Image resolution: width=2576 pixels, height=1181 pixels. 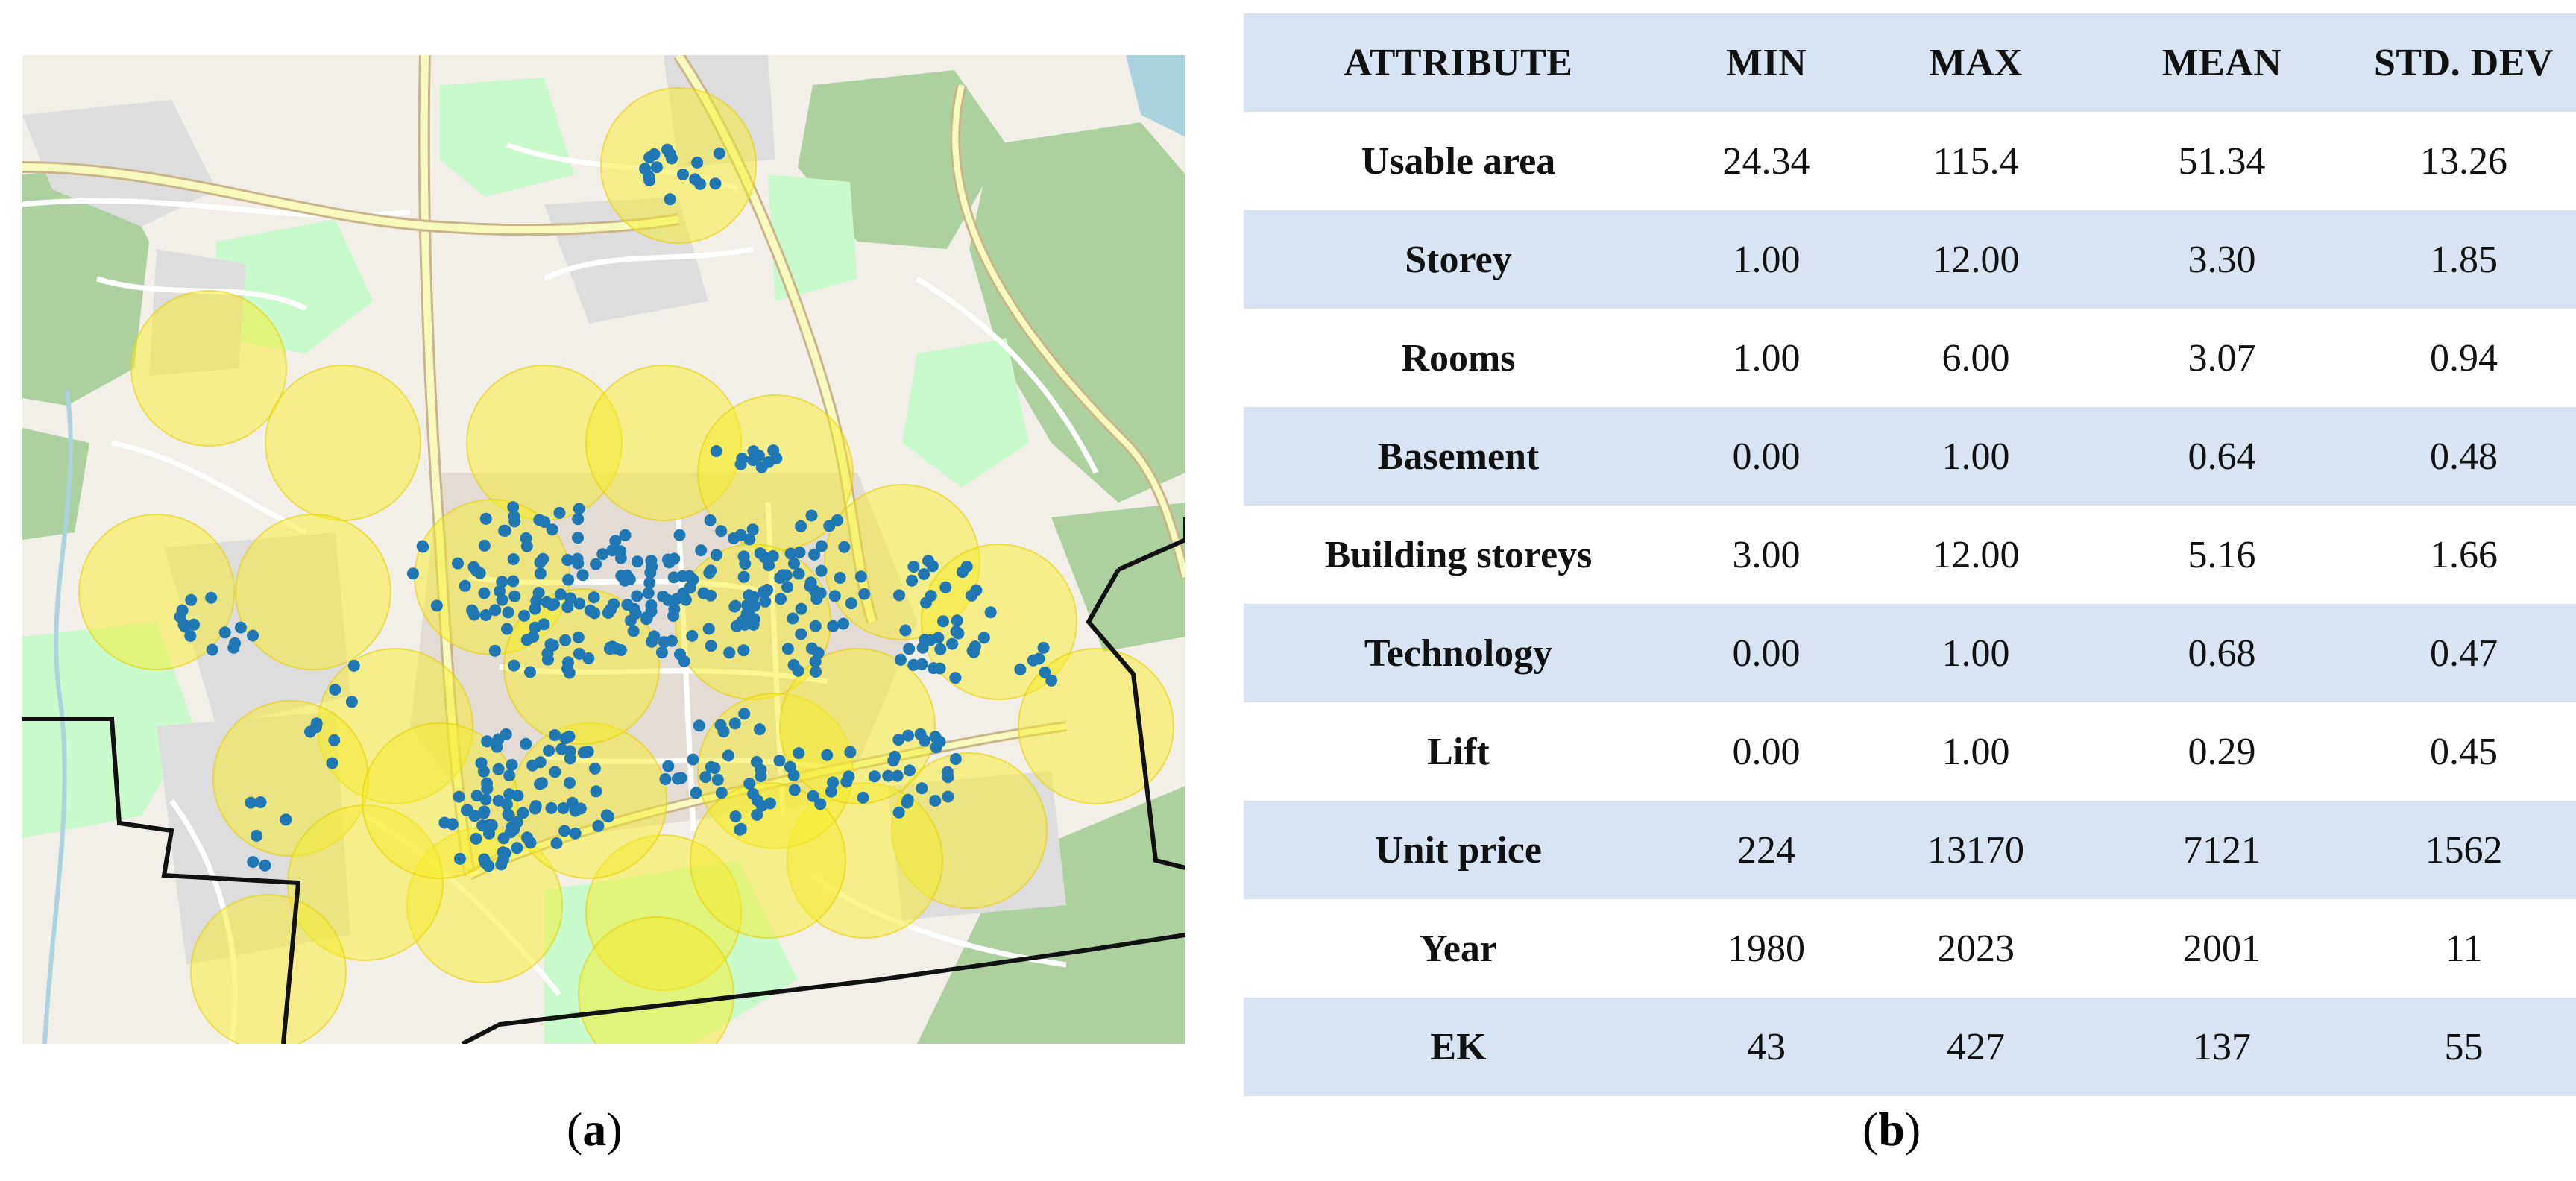 What do you see at coordinates (1458, 259) in the screenshot?
I see `attribute-name: Storey` at bounding box center [1458, 259].